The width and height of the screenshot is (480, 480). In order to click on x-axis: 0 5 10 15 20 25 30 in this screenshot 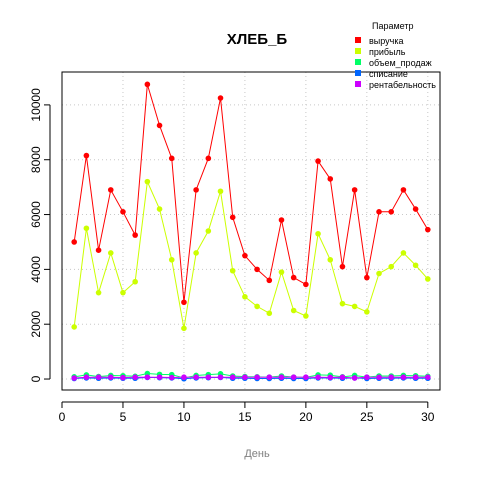, I will do `click(247, 412)`.